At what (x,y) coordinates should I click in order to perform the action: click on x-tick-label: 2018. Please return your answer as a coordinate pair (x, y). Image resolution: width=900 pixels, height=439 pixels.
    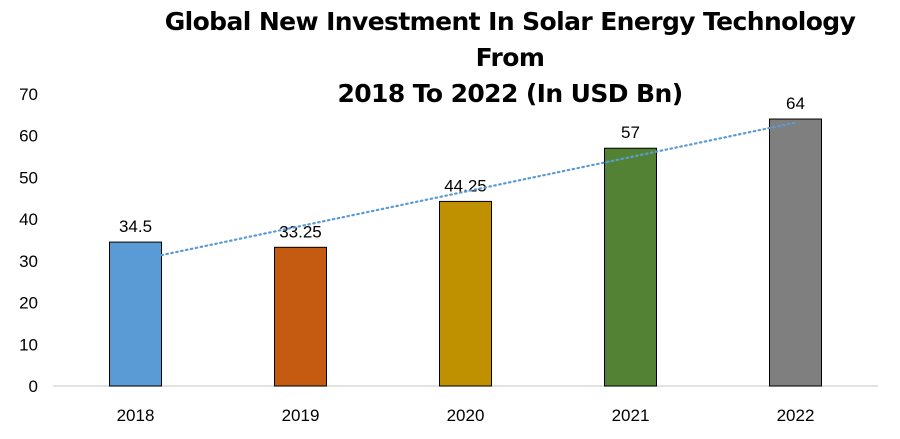
    Looking at the image, I should click on (136, 415).